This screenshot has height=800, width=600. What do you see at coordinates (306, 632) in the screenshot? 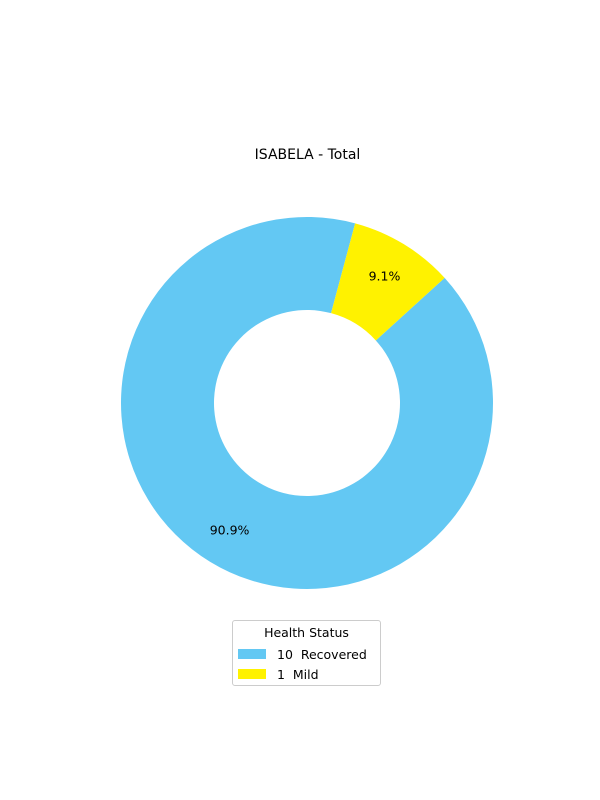
I see `legend-title: Health Status` at bounding box center [306, 632].